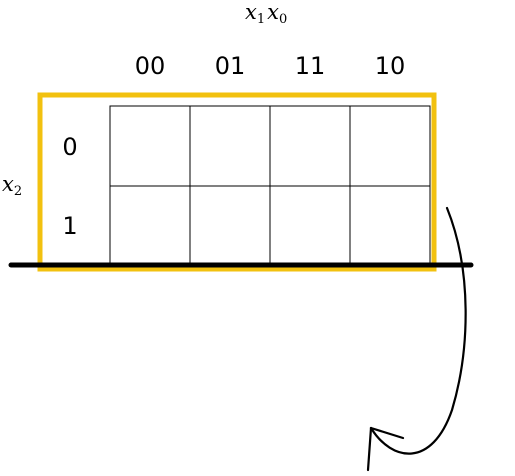 The width and height of the screenshot is (515, 476). What do you see at coordinates (255, 13) in the screenshot?
I see `column-variable-x1: x1` at bounding box center [255, 13].